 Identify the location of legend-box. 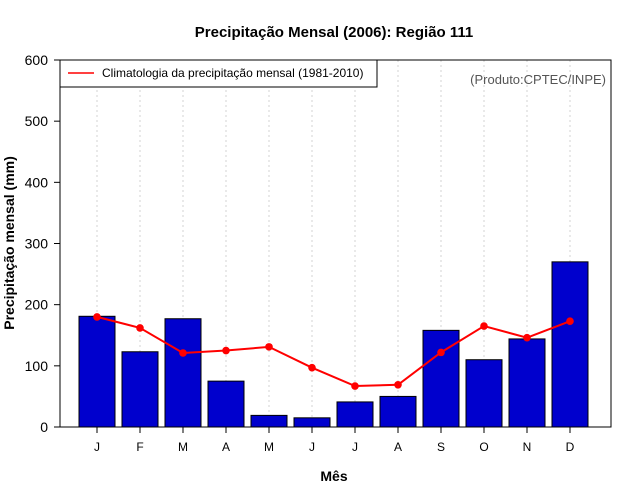
(218, 73).